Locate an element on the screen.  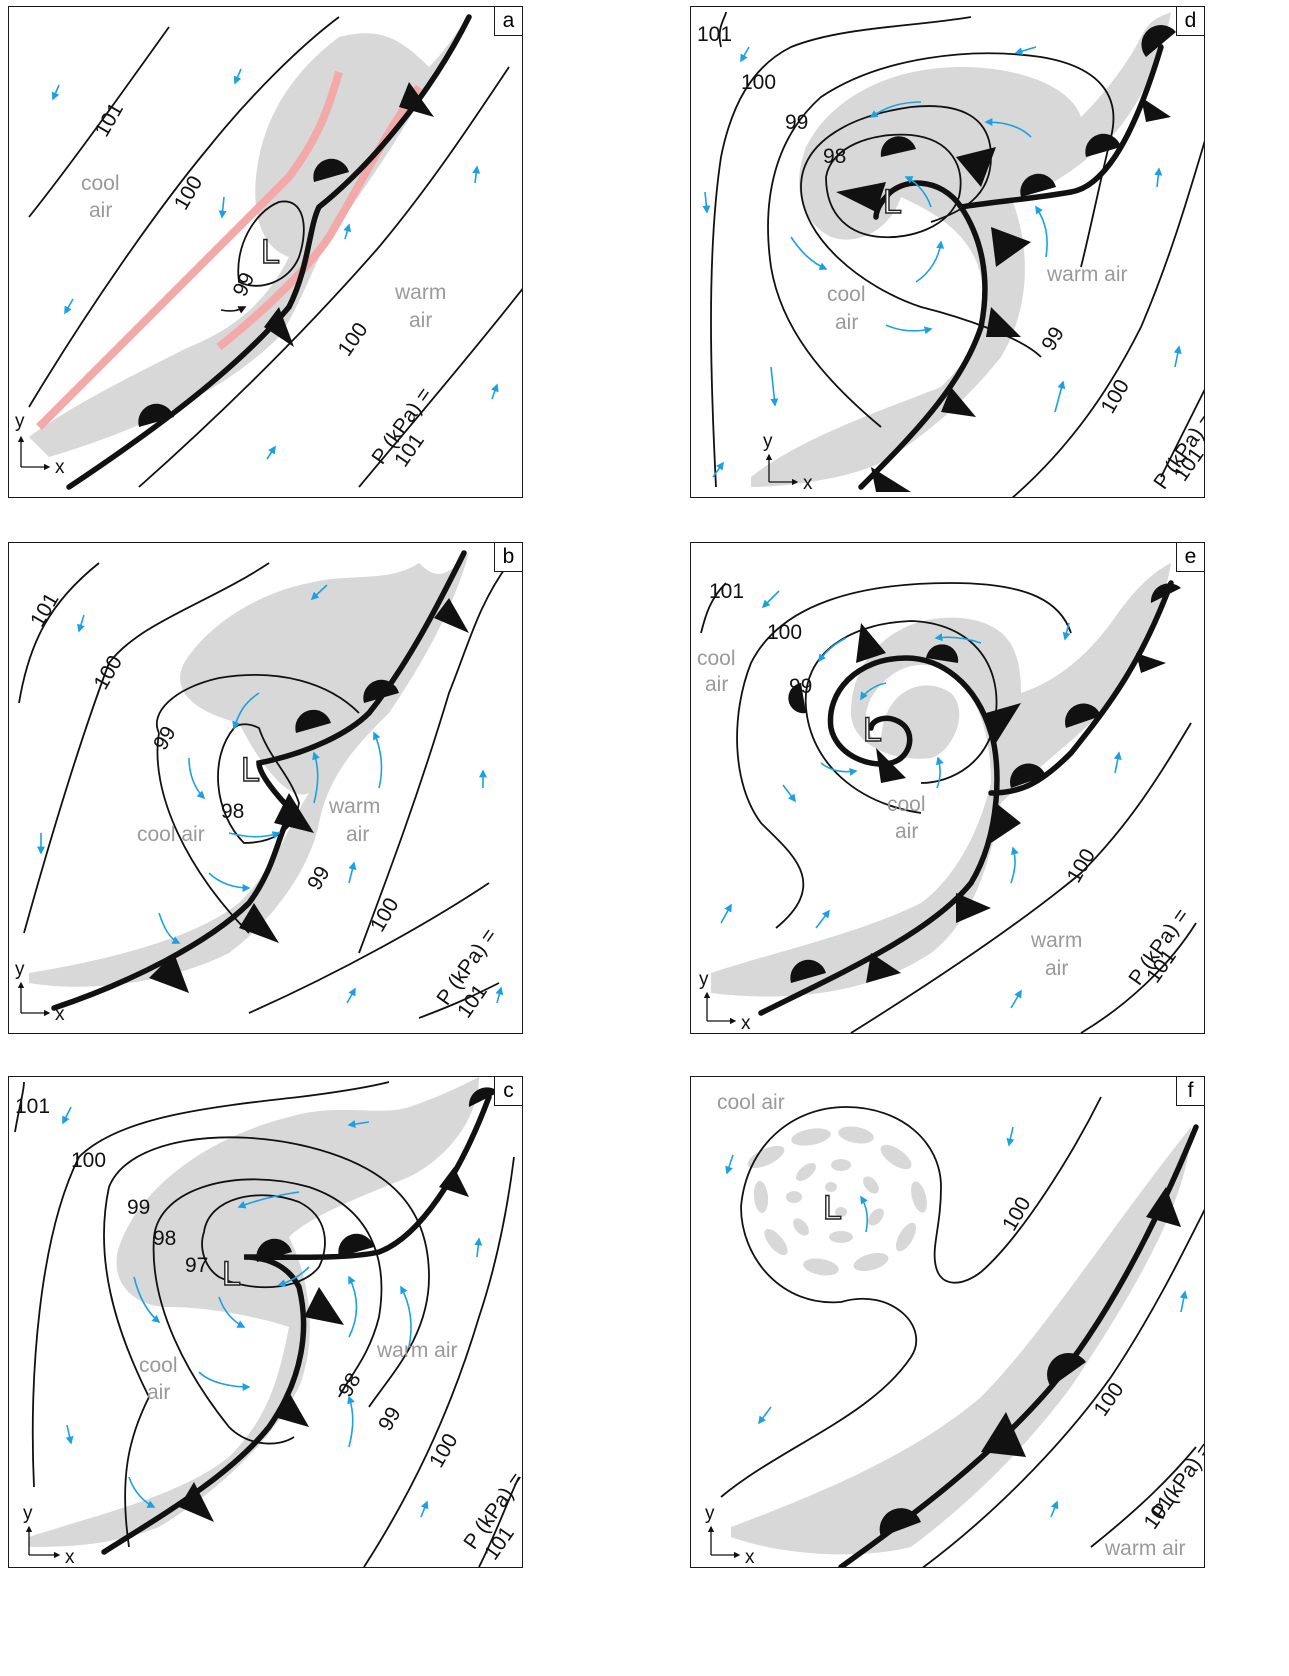
air-label: cool air is located at coordinates (171, 834).